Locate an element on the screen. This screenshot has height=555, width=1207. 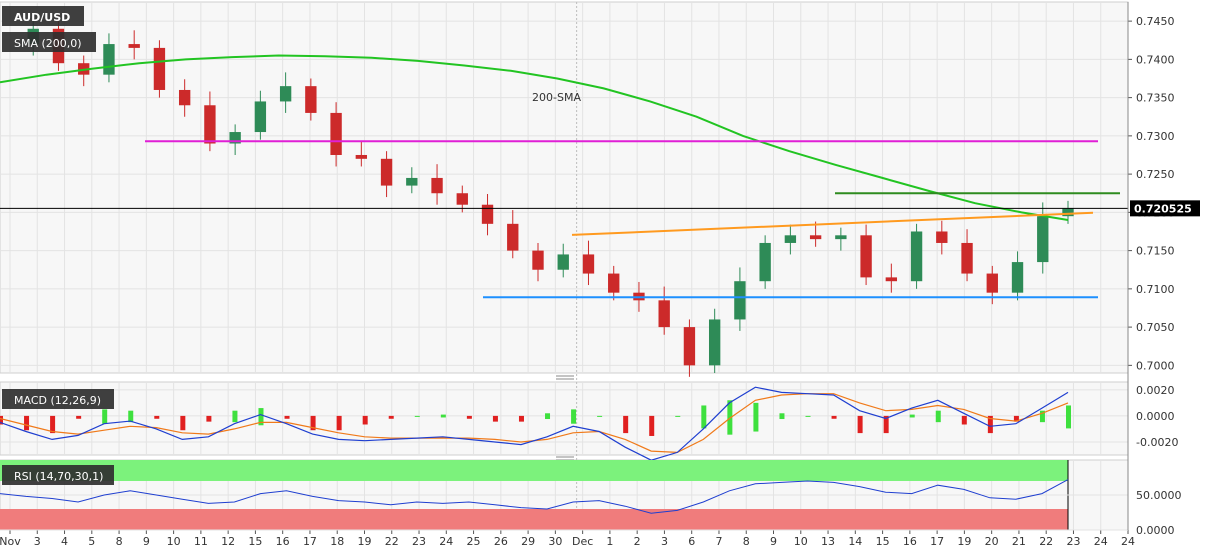
time-tick-label: 19 is located at coordinates (964, 541).